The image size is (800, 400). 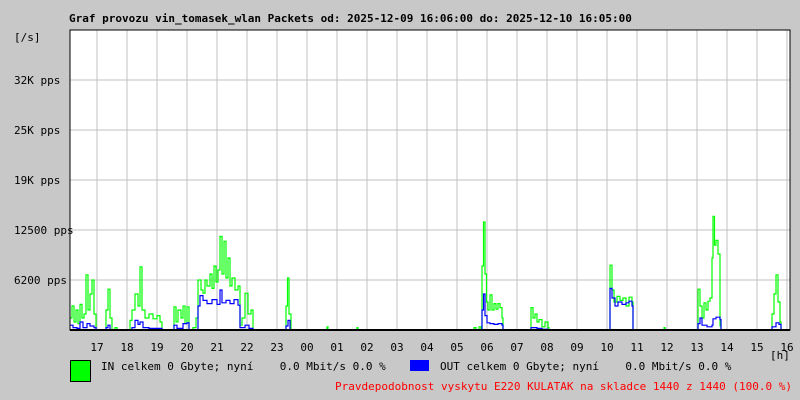 What do you see at coordinates (27, 37) in the screenshot?
I see `y-axis-unit: [/s]` at bounding box center [27, 37].